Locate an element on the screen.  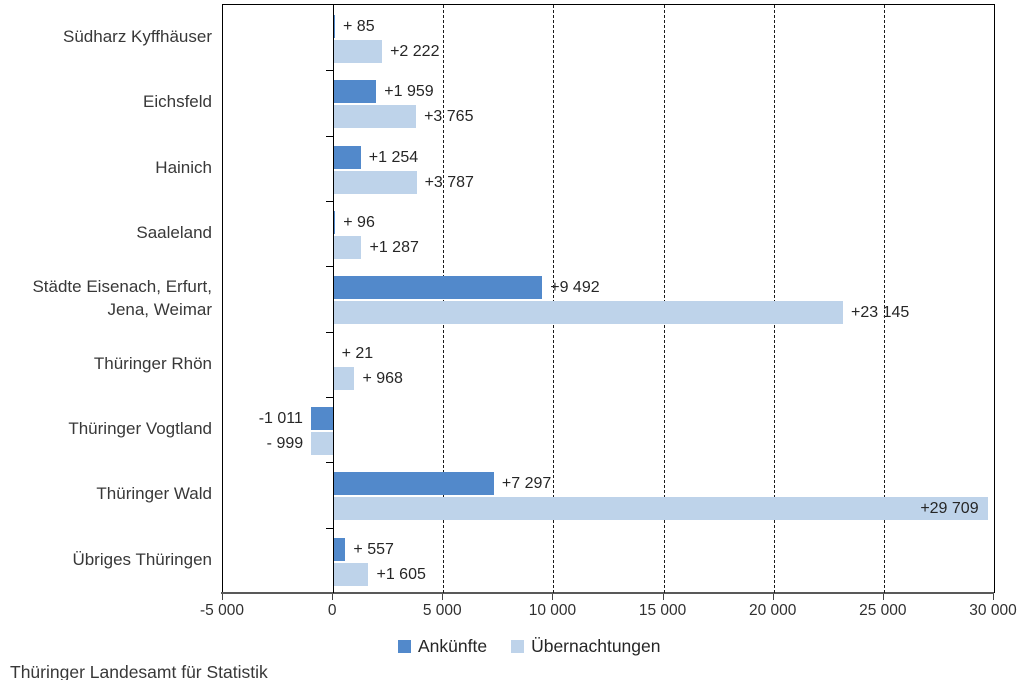
bar-value-label: + 96 is located at coordinates (359, 222).